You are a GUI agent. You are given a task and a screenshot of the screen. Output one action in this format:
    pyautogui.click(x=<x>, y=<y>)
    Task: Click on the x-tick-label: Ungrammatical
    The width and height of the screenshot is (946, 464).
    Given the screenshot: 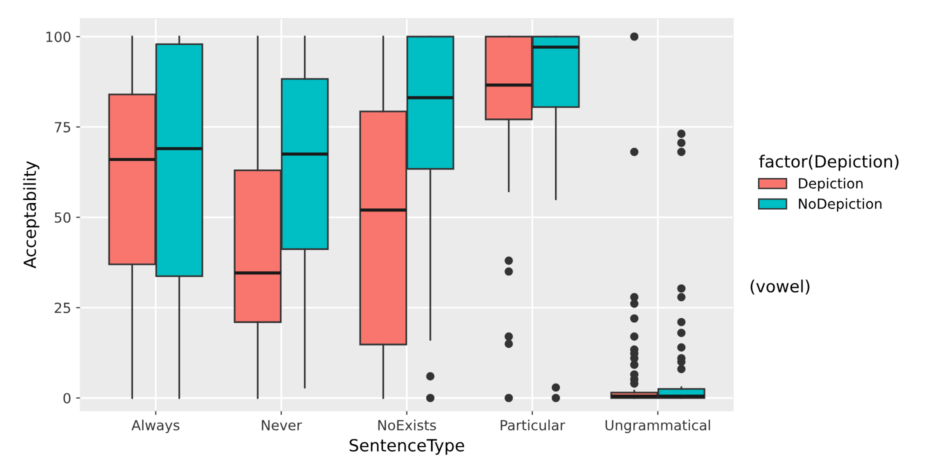 What is the action you would take?
    pyautogui.click(x=658, y=427)
    